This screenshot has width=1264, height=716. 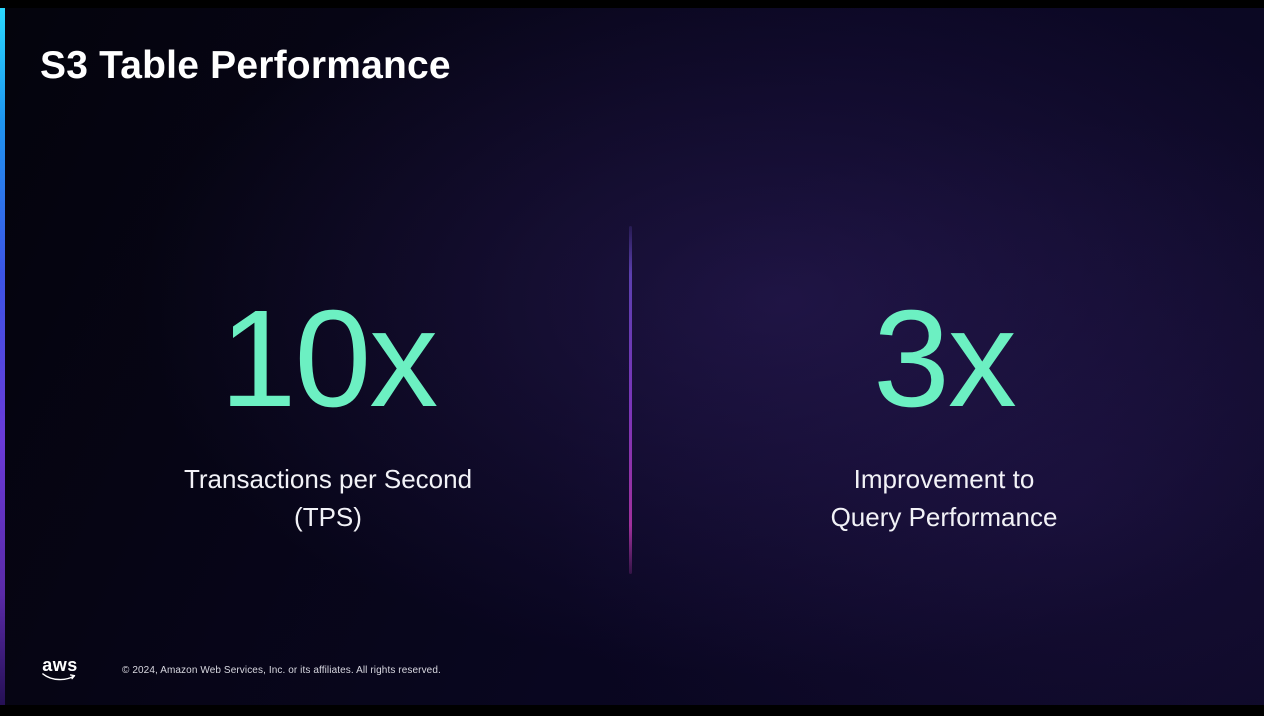 I want to click on vertical-divider, so click(x=630, y=400).